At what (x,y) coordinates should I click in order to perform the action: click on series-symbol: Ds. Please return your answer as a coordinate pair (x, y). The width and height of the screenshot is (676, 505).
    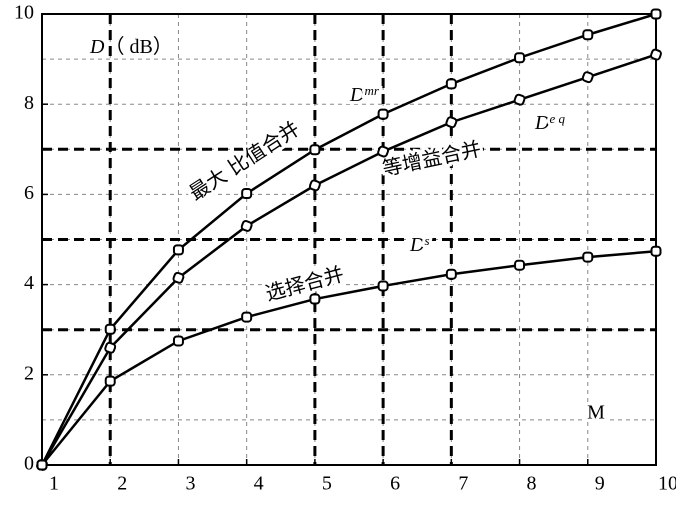
    Looking at the image, I should click on (419, 244).